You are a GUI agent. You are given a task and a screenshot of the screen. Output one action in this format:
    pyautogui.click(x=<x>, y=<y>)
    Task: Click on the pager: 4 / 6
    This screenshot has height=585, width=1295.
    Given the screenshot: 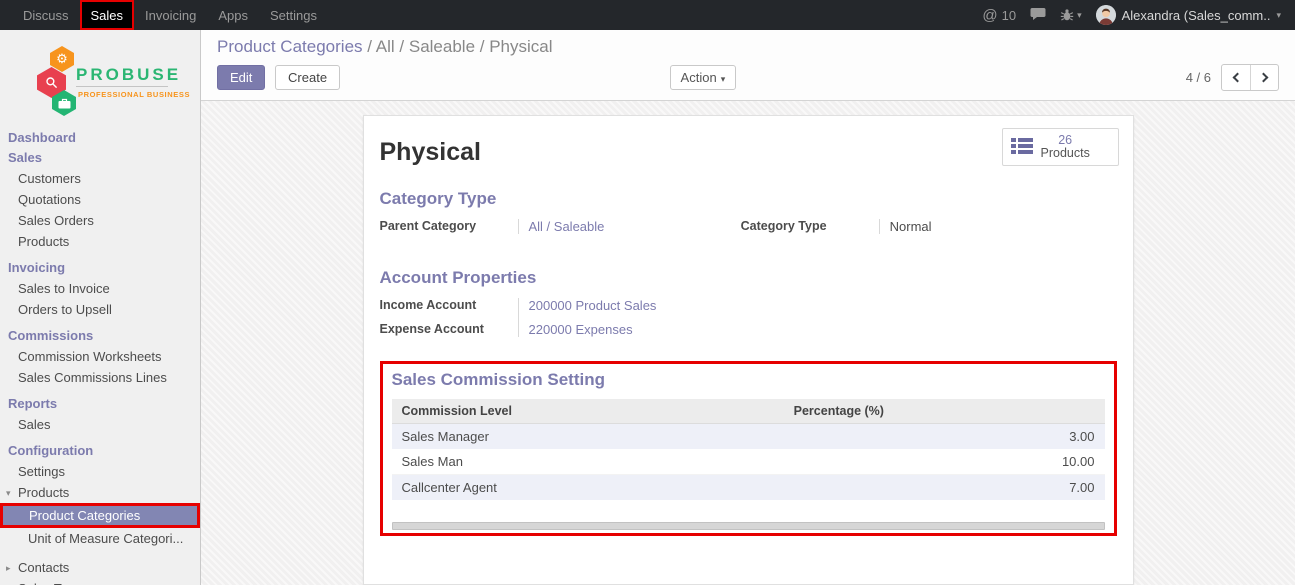 What is the action you would take?
    pyautogui.click(x=1232, y=77)
    